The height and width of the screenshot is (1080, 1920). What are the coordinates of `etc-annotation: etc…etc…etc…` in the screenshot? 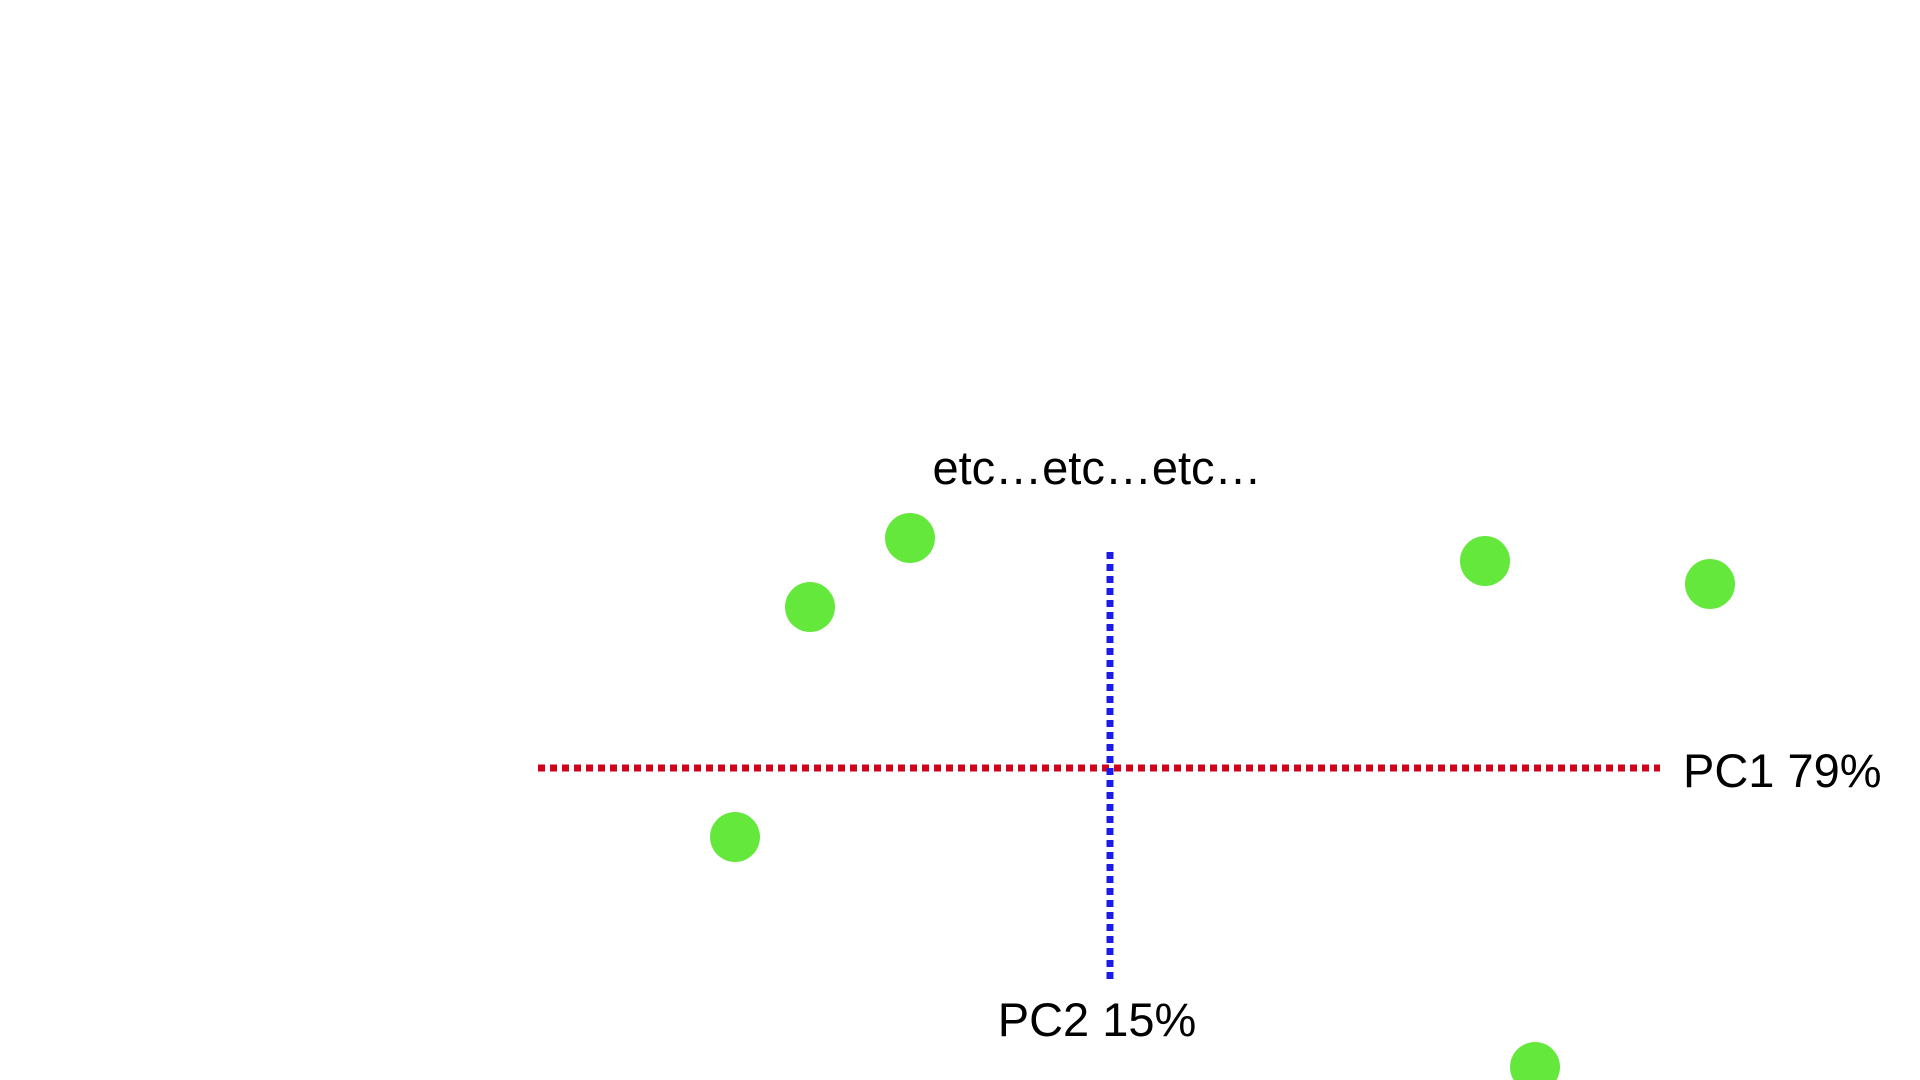 It's located at (1096, 467).